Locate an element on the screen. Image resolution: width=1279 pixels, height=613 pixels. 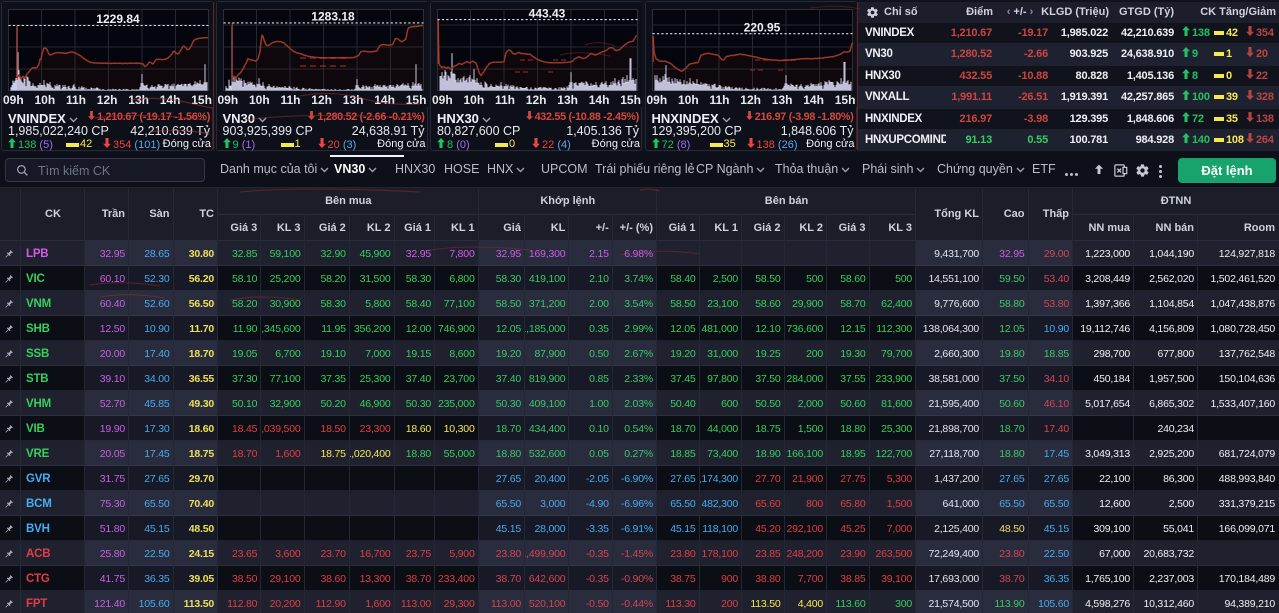
svg-text: 220.95 is located at coordinates (761, 28).